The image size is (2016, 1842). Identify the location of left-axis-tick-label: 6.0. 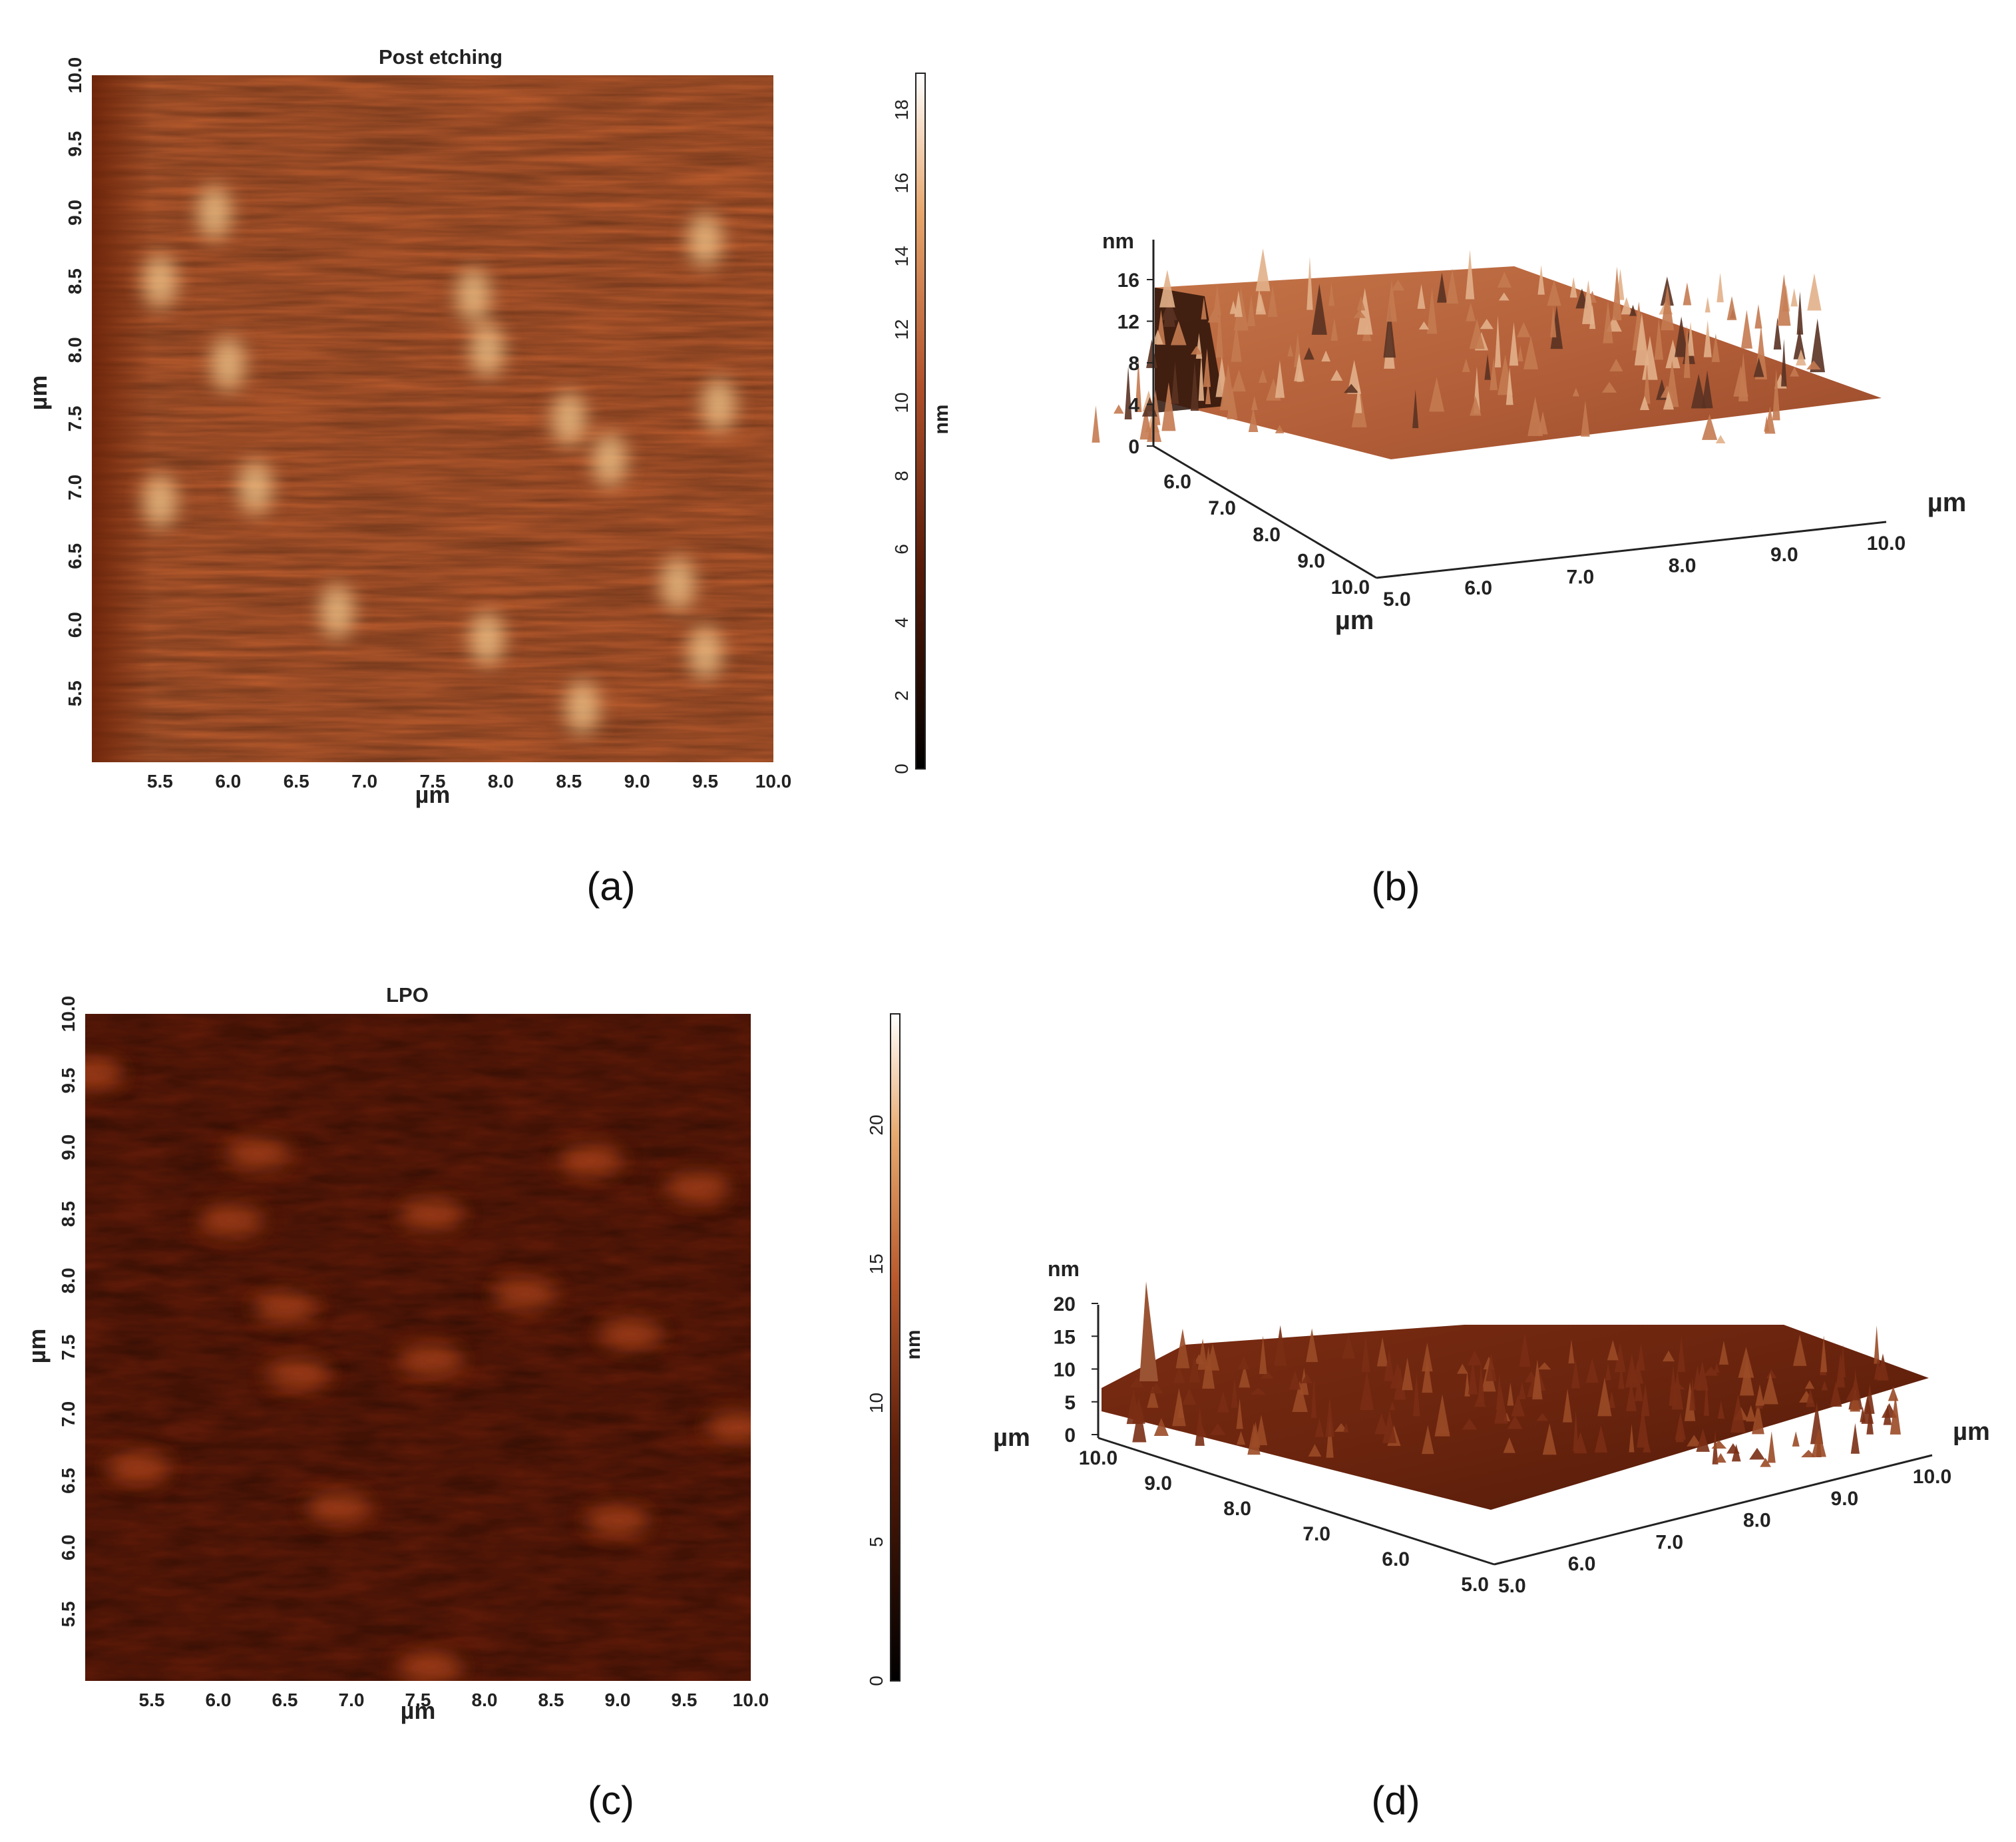
(1396, 1559).